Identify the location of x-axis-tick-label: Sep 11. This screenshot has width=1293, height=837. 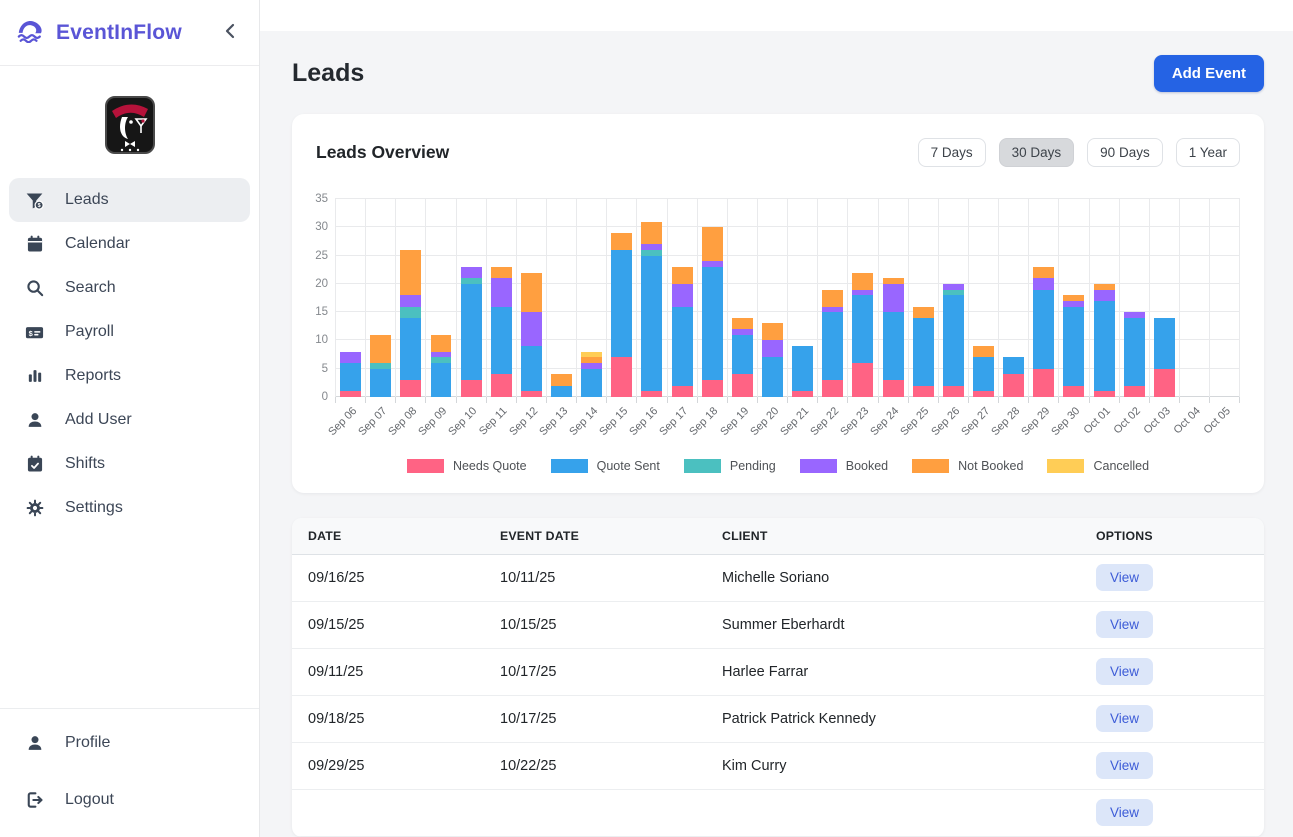
(493, 421).